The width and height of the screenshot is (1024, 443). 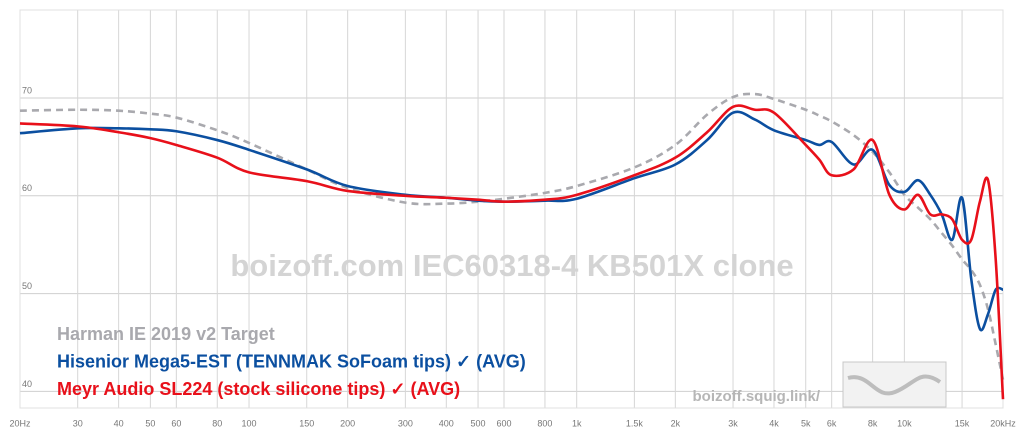 What do you see at coordinates (27, 384) in the screenshot?
I see `y-tick-label: 40` at bounding box center [27, 384].